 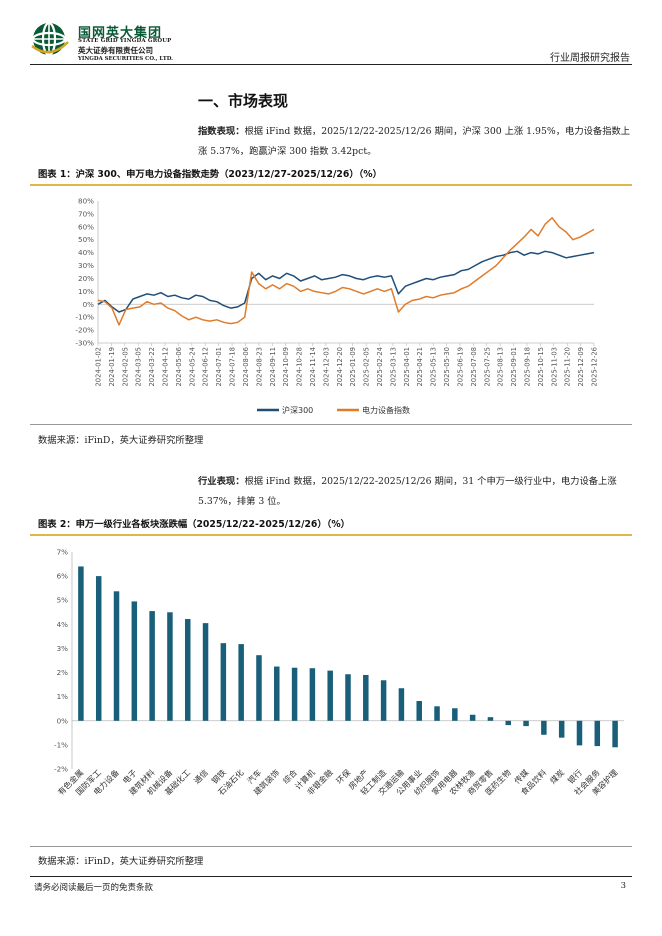 I want to click on page-number: 3, so click(x=623, y=886).